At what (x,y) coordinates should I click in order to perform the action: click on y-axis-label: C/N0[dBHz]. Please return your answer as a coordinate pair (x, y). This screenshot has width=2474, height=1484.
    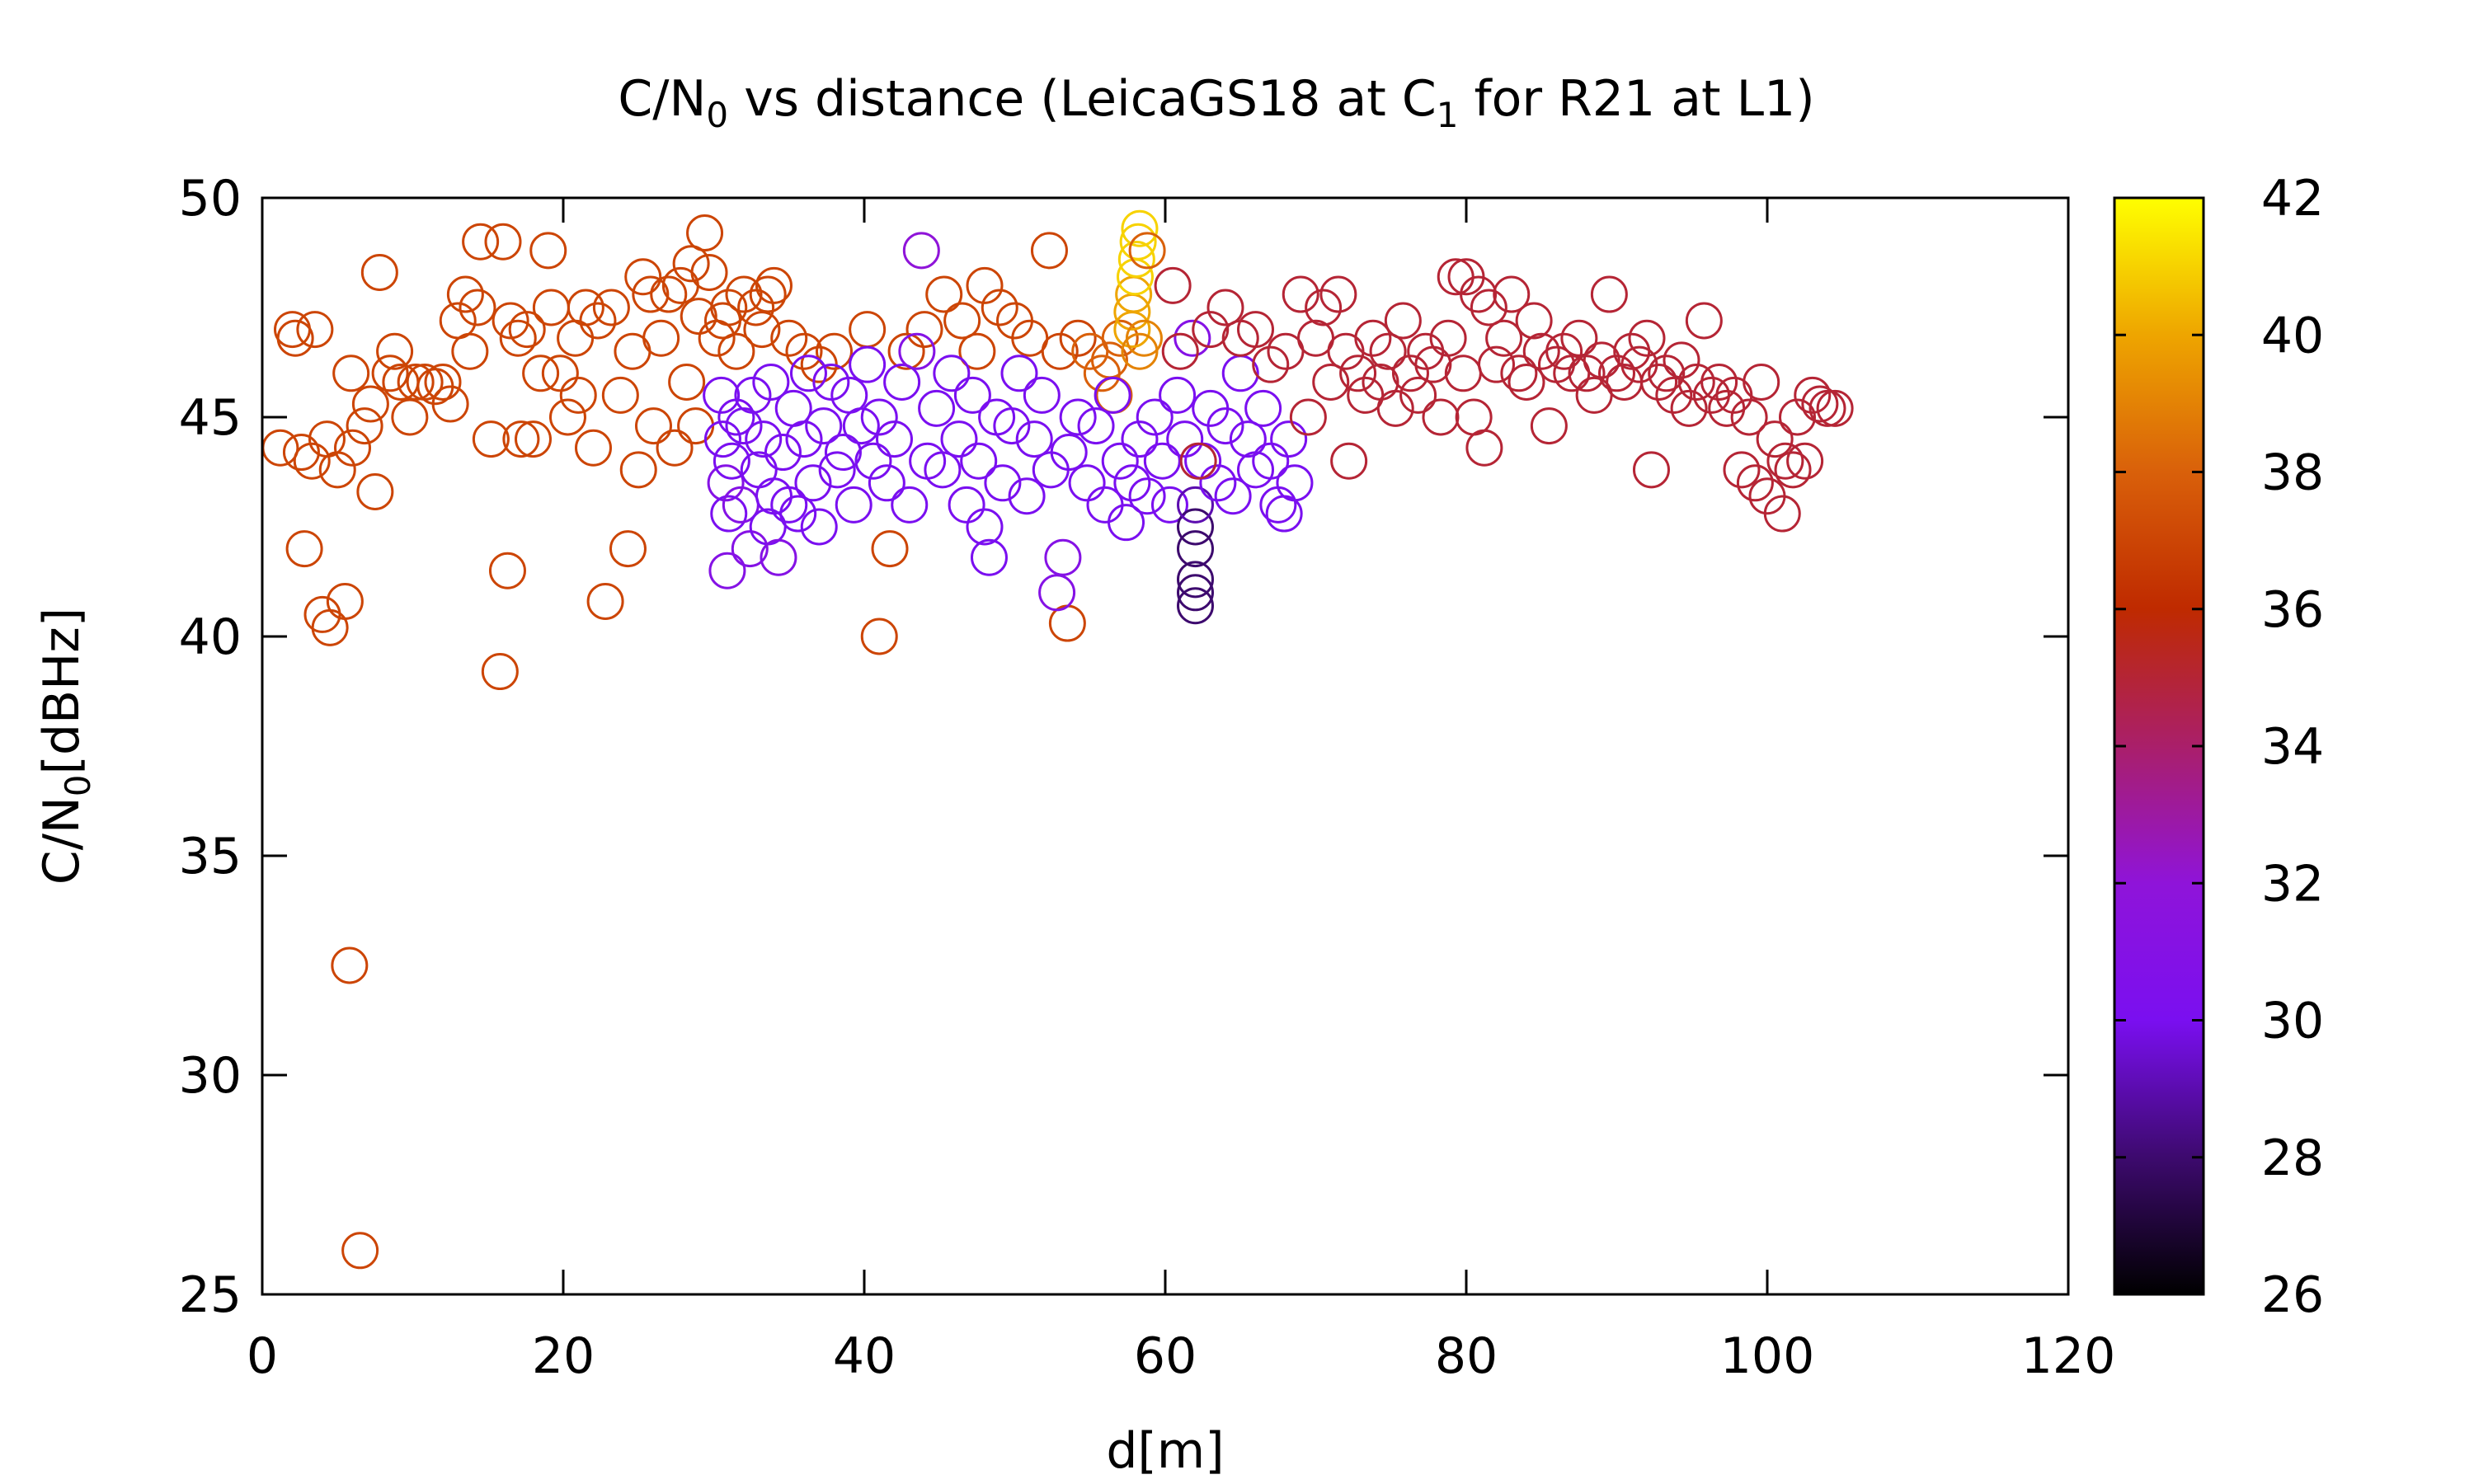
    Looking at the image, I should click on (65, 746).